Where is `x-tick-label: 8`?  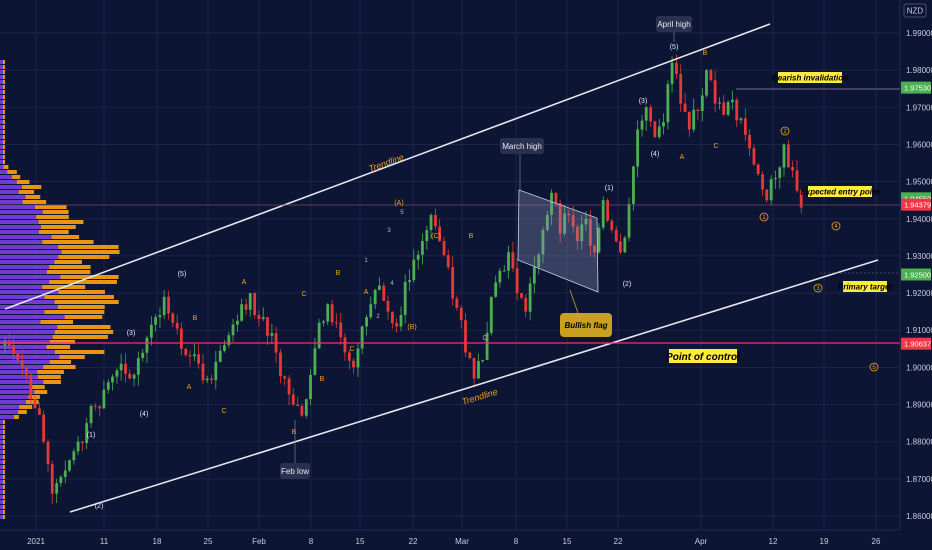
x-tick-label: 8 is located at coordinates (311, 541).